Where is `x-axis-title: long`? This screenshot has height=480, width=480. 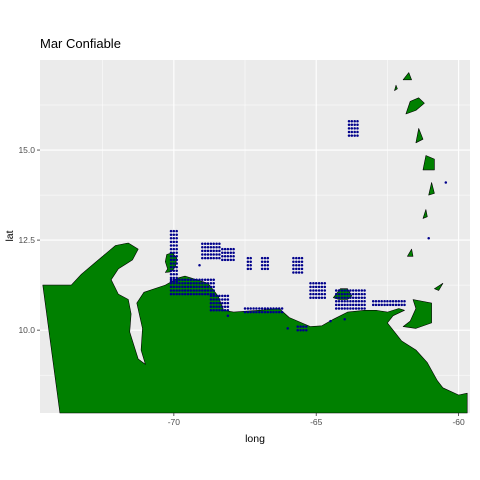
x-axis-title: long is located at coordinates (255, 439).